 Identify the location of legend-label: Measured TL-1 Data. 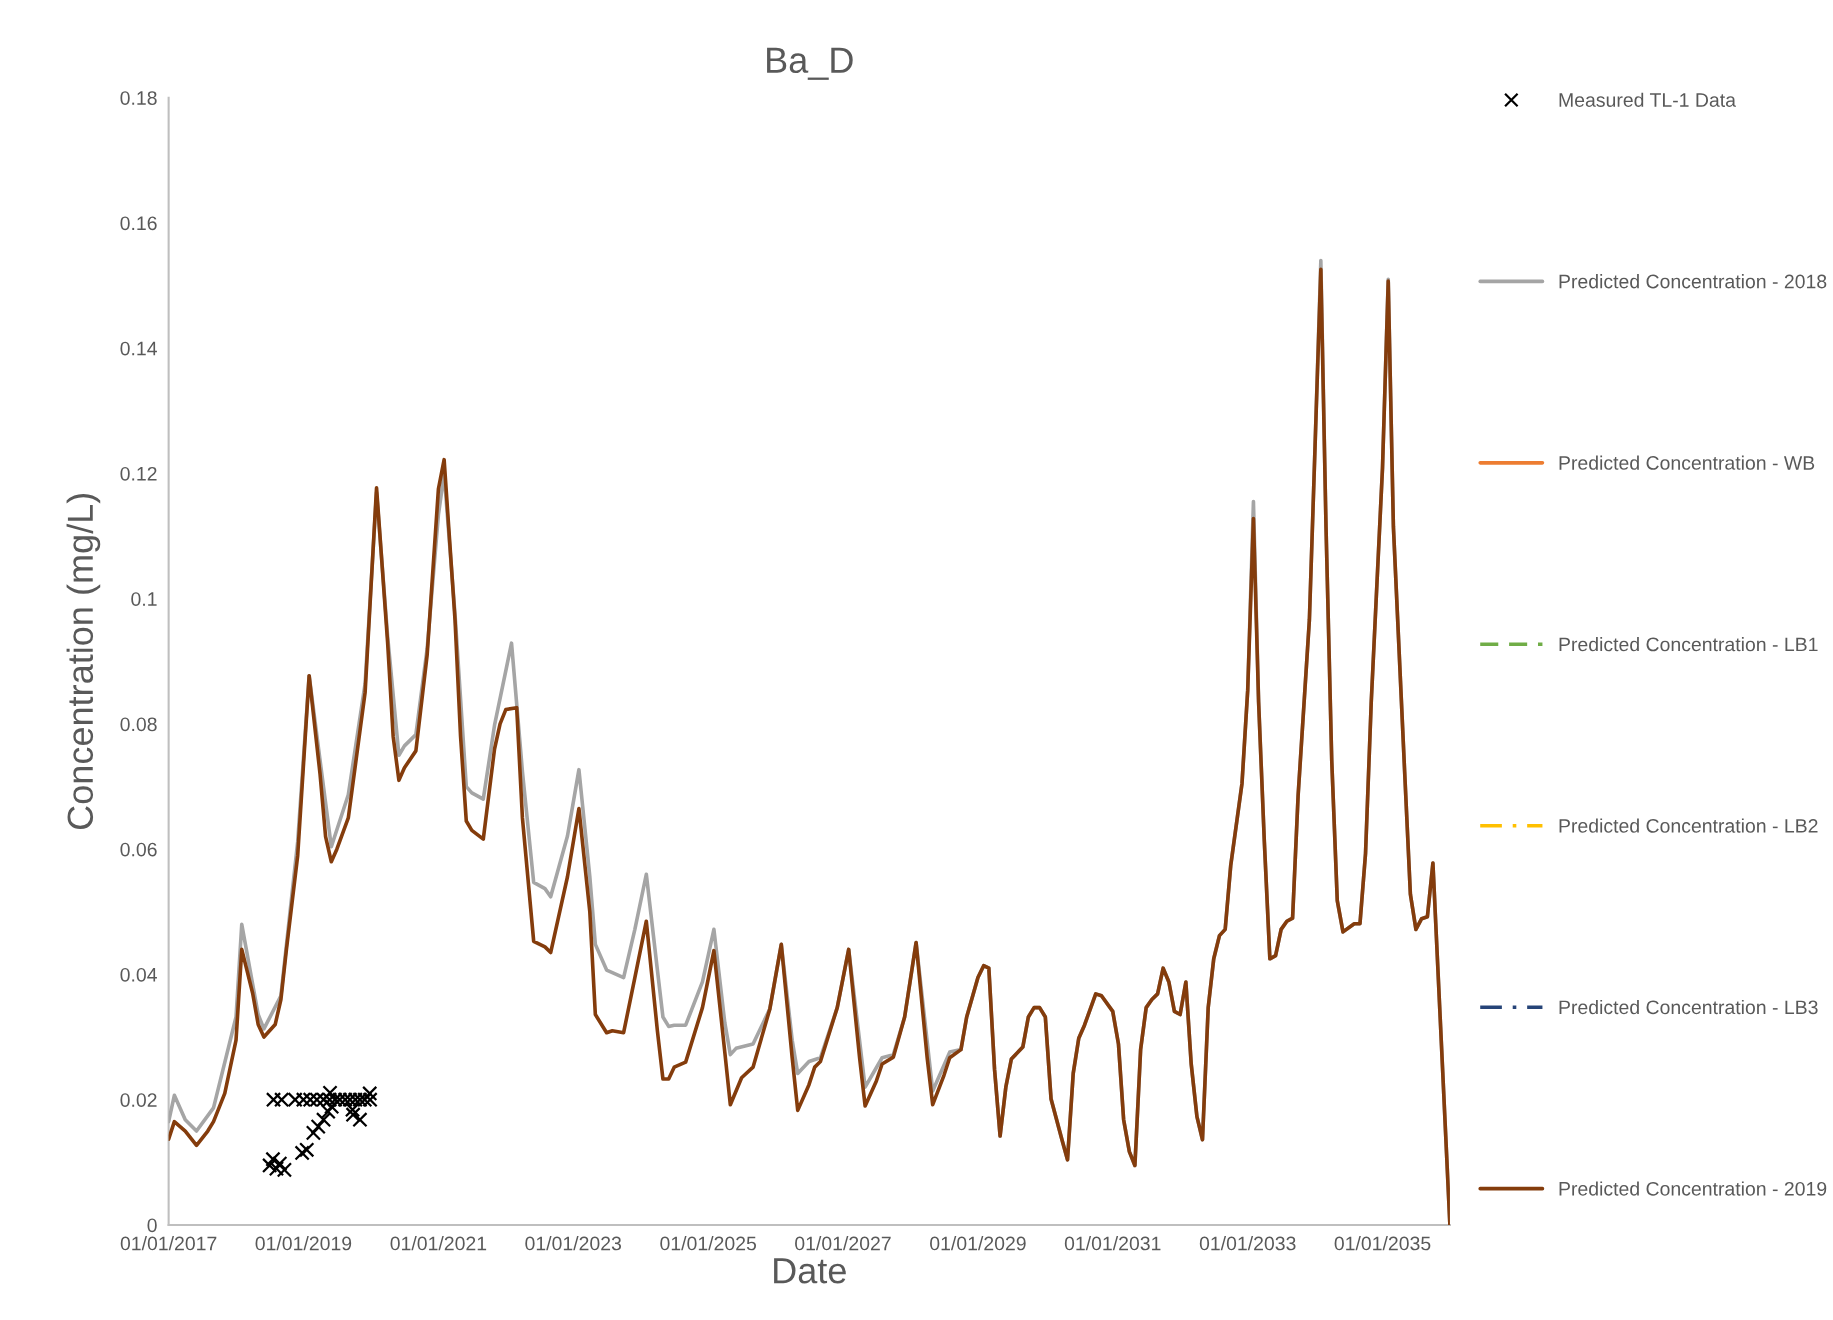
(1647, 99).